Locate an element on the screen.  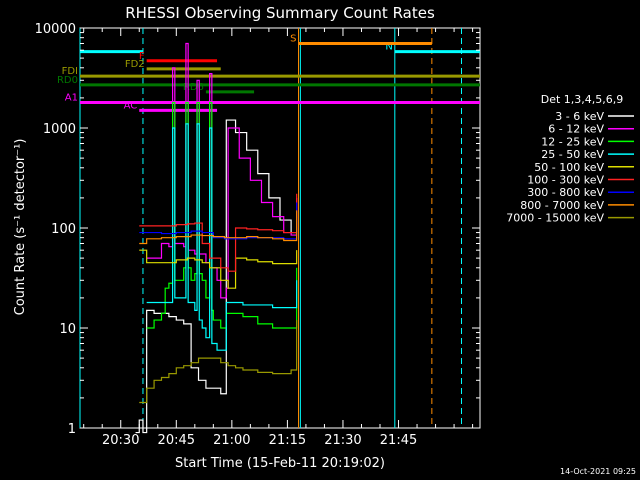
legend-label: 100 - 300 keV is located at coordinates (565, 180).